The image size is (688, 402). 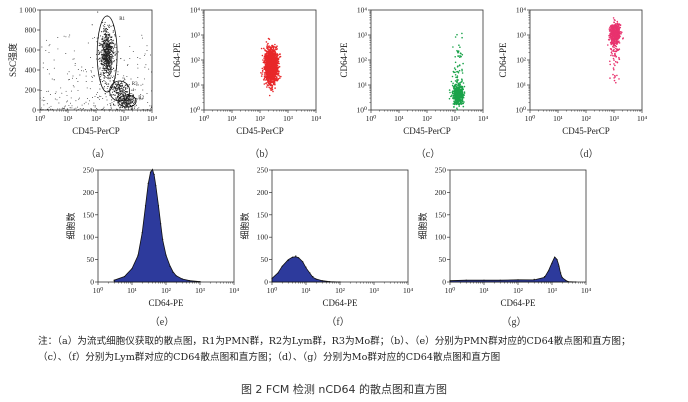 I want to click on gate-label: R2, so click(x=141, y=98).